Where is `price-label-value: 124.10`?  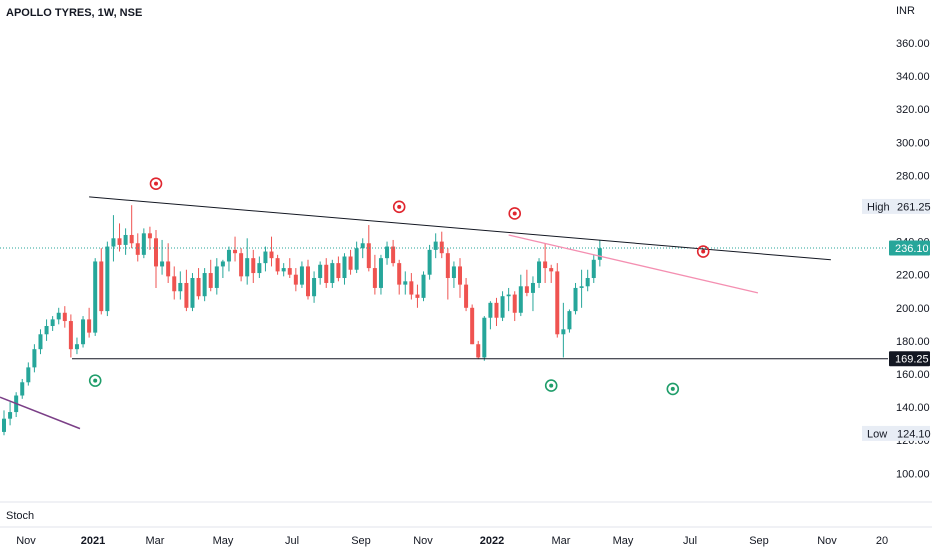
price-label-value: 124.10 is located at coordinates (914, 434).